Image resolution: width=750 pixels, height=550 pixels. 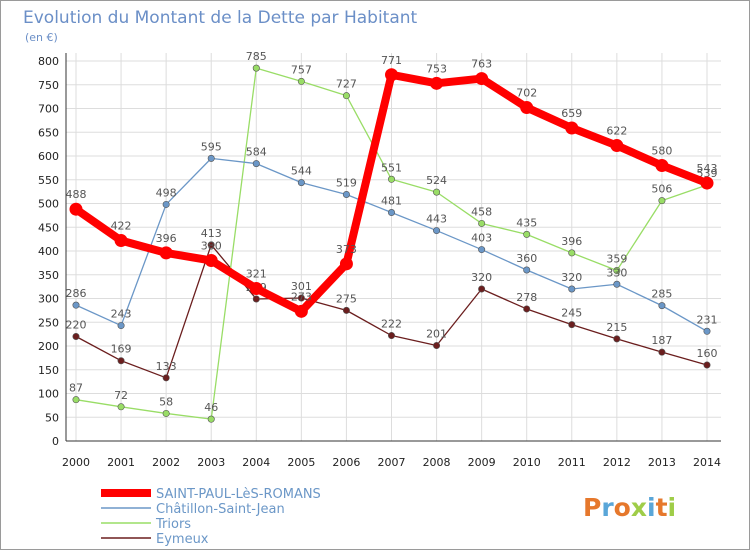 What do you see at coordinates (661, 294) in the screenshot?
I see `data-label: 285` at bounding box center [661, 294].